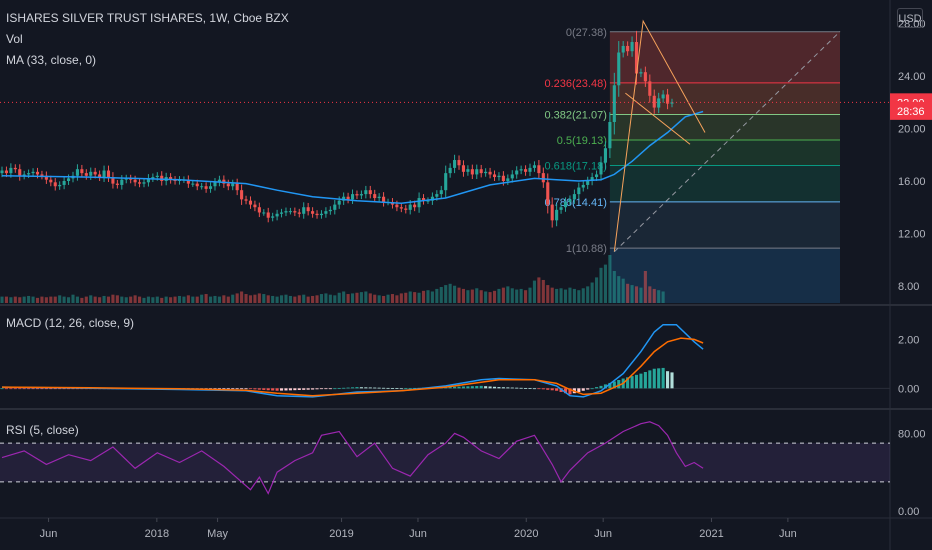  What do you see at coordinates (70, 323) in the screenshot?
I see `macd-legend: MACD (12, 26, close, 9)` at bounding box center [70, 323].